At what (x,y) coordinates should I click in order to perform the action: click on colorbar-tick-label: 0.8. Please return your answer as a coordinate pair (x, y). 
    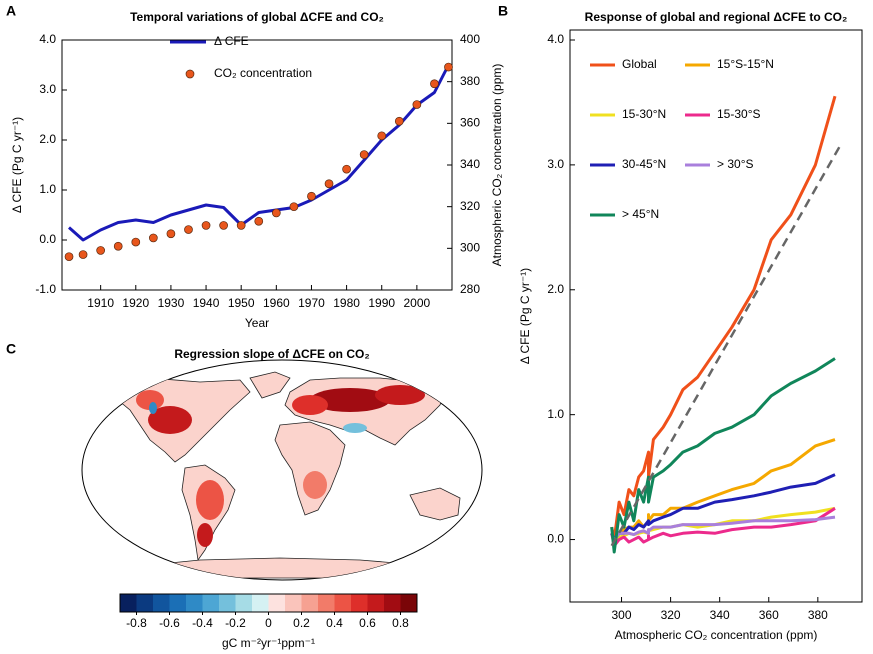
    Looking at the image, I should click on (400, 623).